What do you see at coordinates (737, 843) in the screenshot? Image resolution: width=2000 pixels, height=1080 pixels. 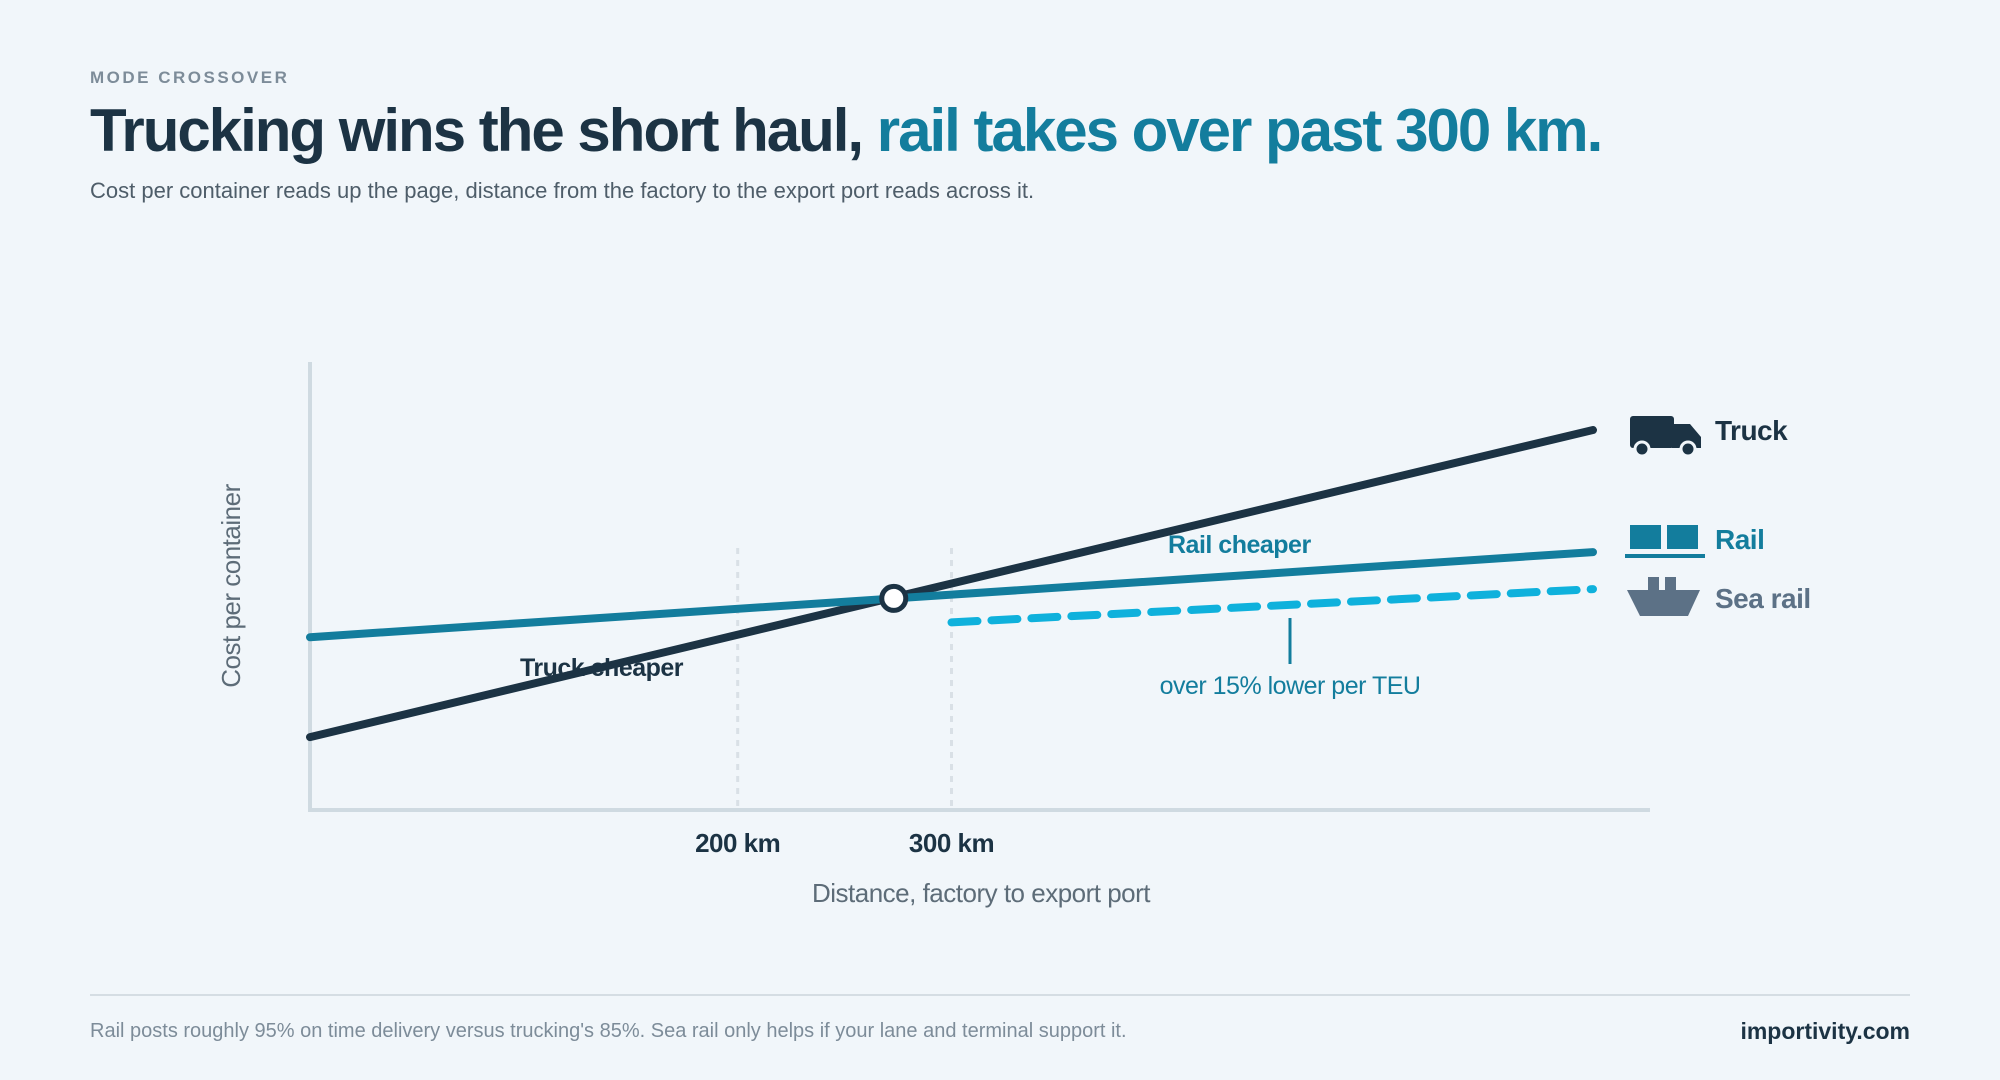 I see `x-tick-label-200: 200 km` at bounding box center [737, 843].